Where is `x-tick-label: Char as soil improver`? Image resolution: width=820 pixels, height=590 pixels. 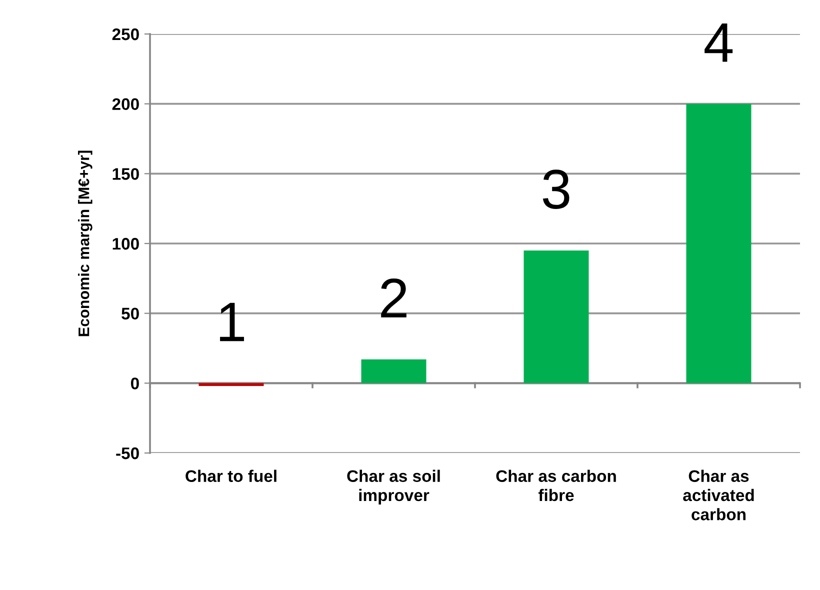
x-tick-label: Char as soil improver is located at coordinates (393, 487).